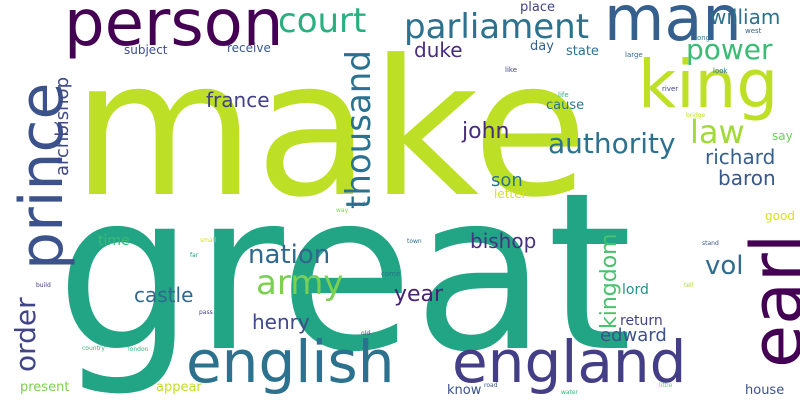  What do you see at coordinates (25, 334) in the screenshot?
I see `word-order: order` at bounding box center [25, 334].